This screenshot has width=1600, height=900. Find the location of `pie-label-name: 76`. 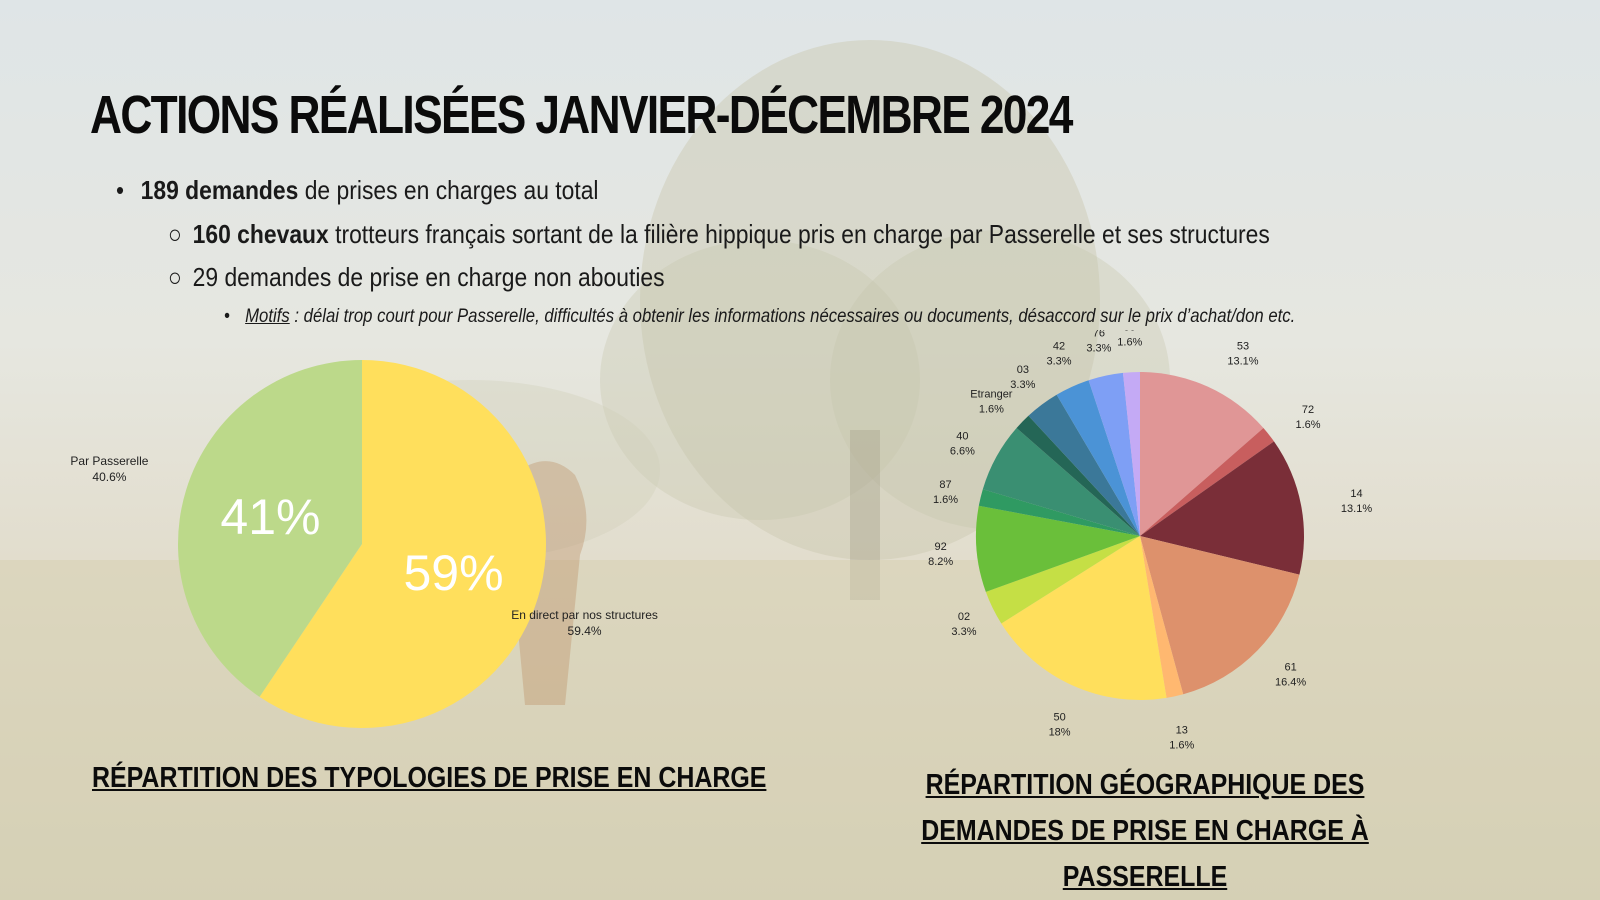

pie-label-name: 76 is located at coordinates (1099, 334).